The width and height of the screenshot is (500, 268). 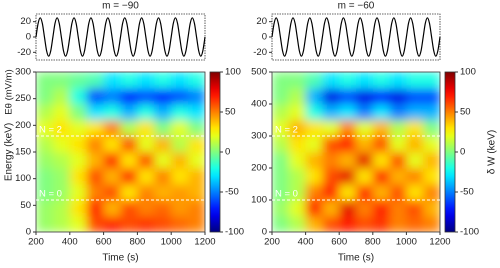 What do you see at coordinates (25, 205) in the screenshot?
I see `y-tick-label: 50` at bounding box center [25, 205].